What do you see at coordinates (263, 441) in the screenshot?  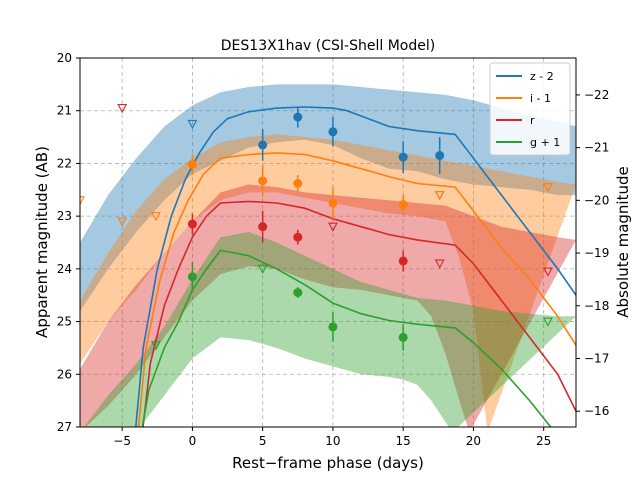 I see `x-tick-label: 5` at bounding box center [263, 441].